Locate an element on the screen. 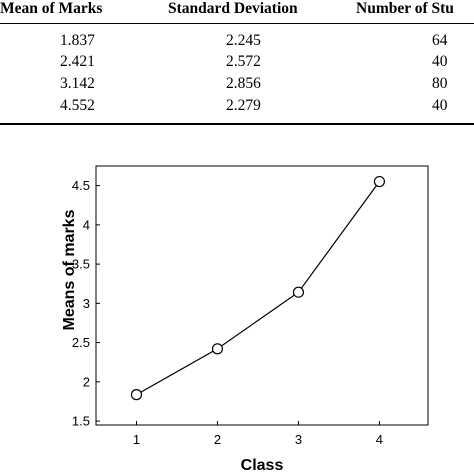 The width and height of the screenshot is (474, 474). table-cell-mean: 4.552 is located at coordinates (77, 105).